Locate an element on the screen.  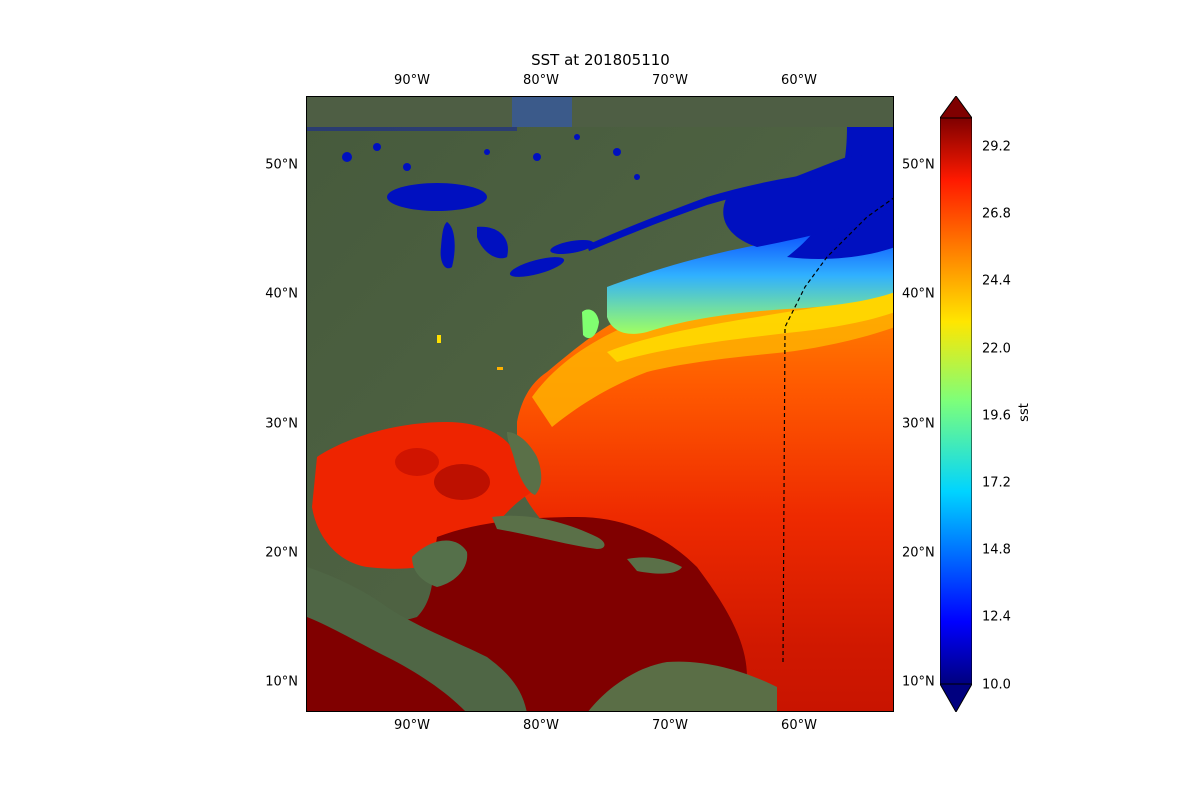
chart-title: SST at 201805110 is located at coordinates (600, 60).